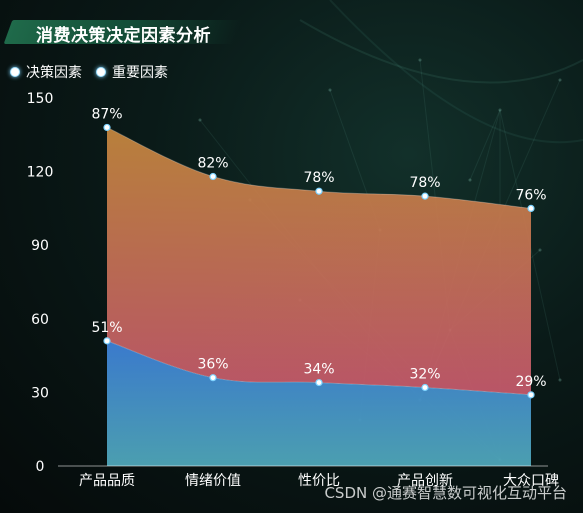 The height and width of the screenshot is (513, 583). Describe the element at coordinates (212, 365) in the screenshot. I see `data-label-decision: 36%` at that location.